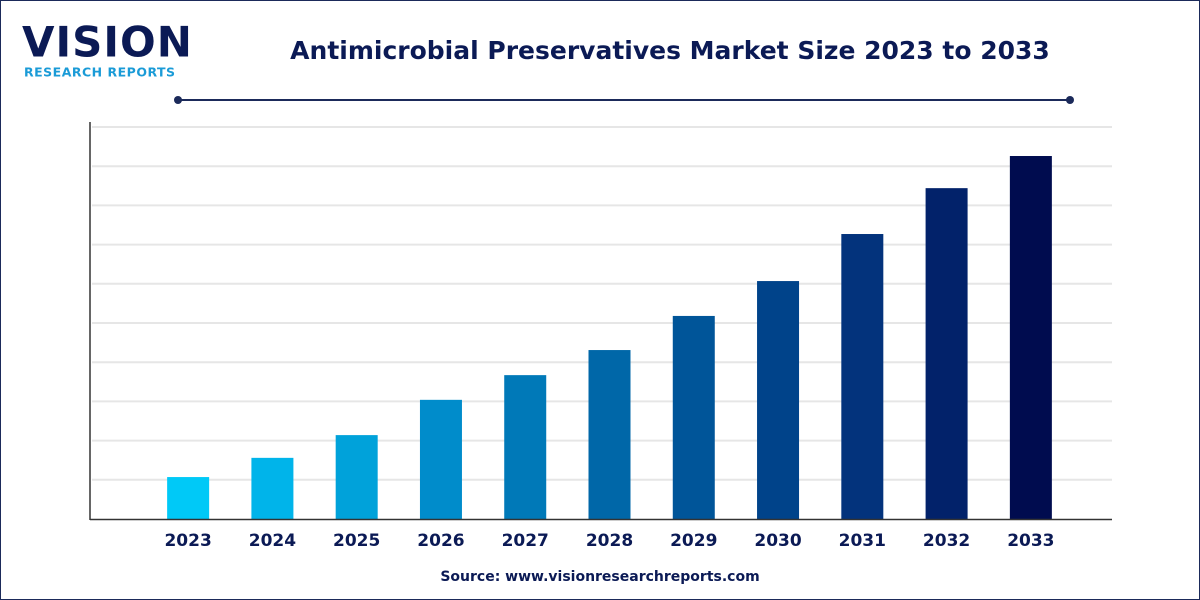  What do you see at coordinates (599, 577) in the screenshot?
I see `source: Source: www.visionresearchreports.com` at bounding box center [599, 577].